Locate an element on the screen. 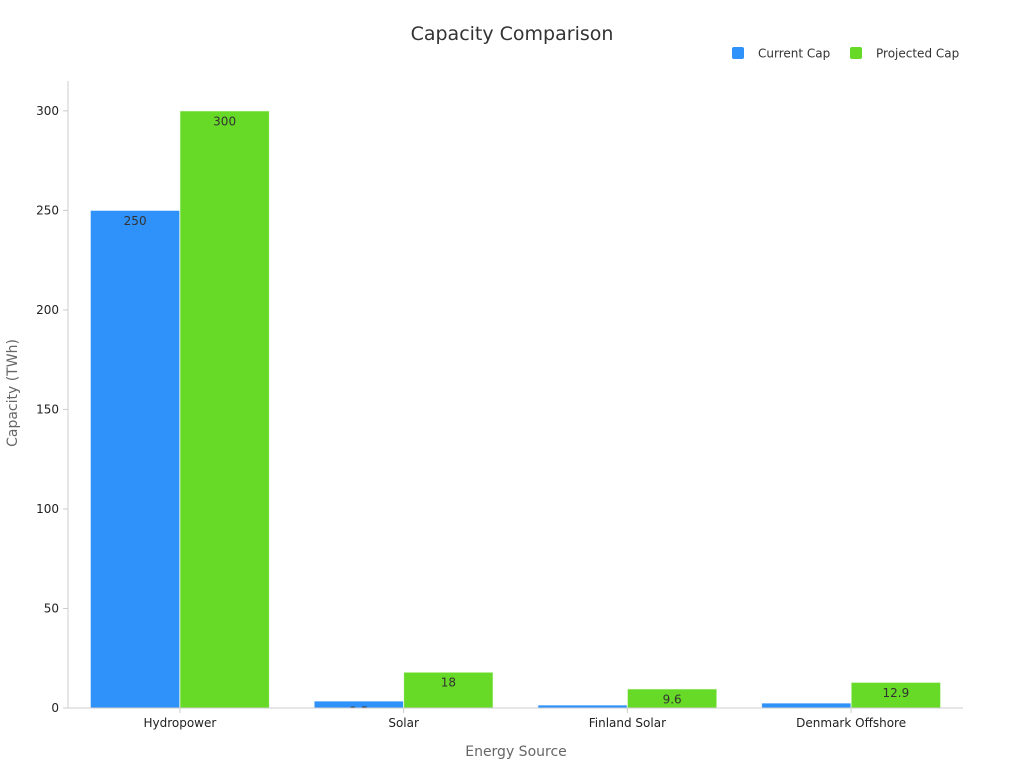  bar-projected-cap-solar is located at coordinates (448, 690).